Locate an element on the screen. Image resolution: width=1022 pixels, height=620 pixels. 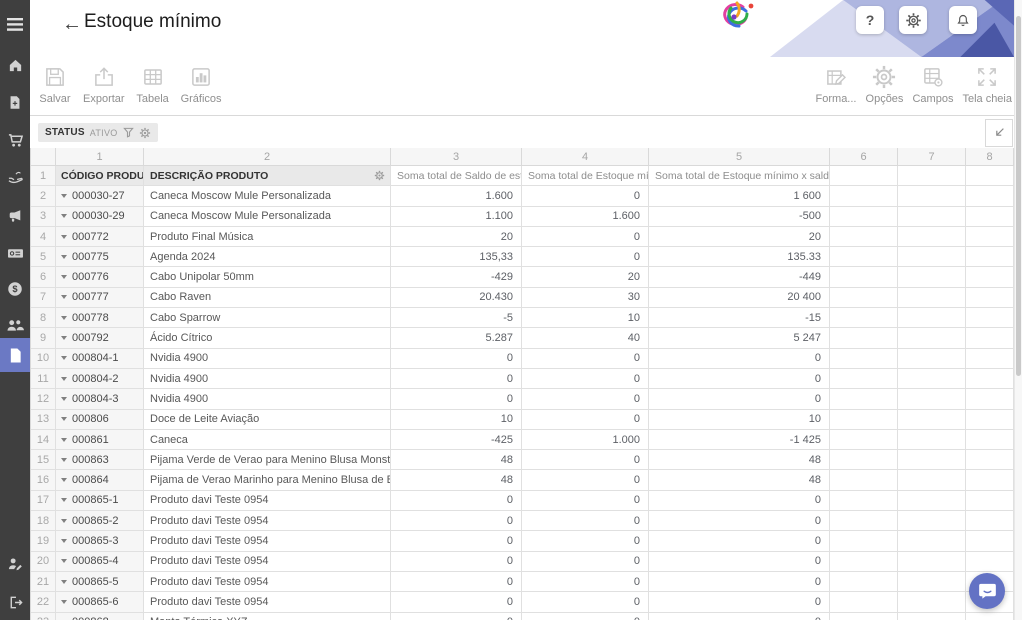
home-icon is located at coordinates (15, 65).